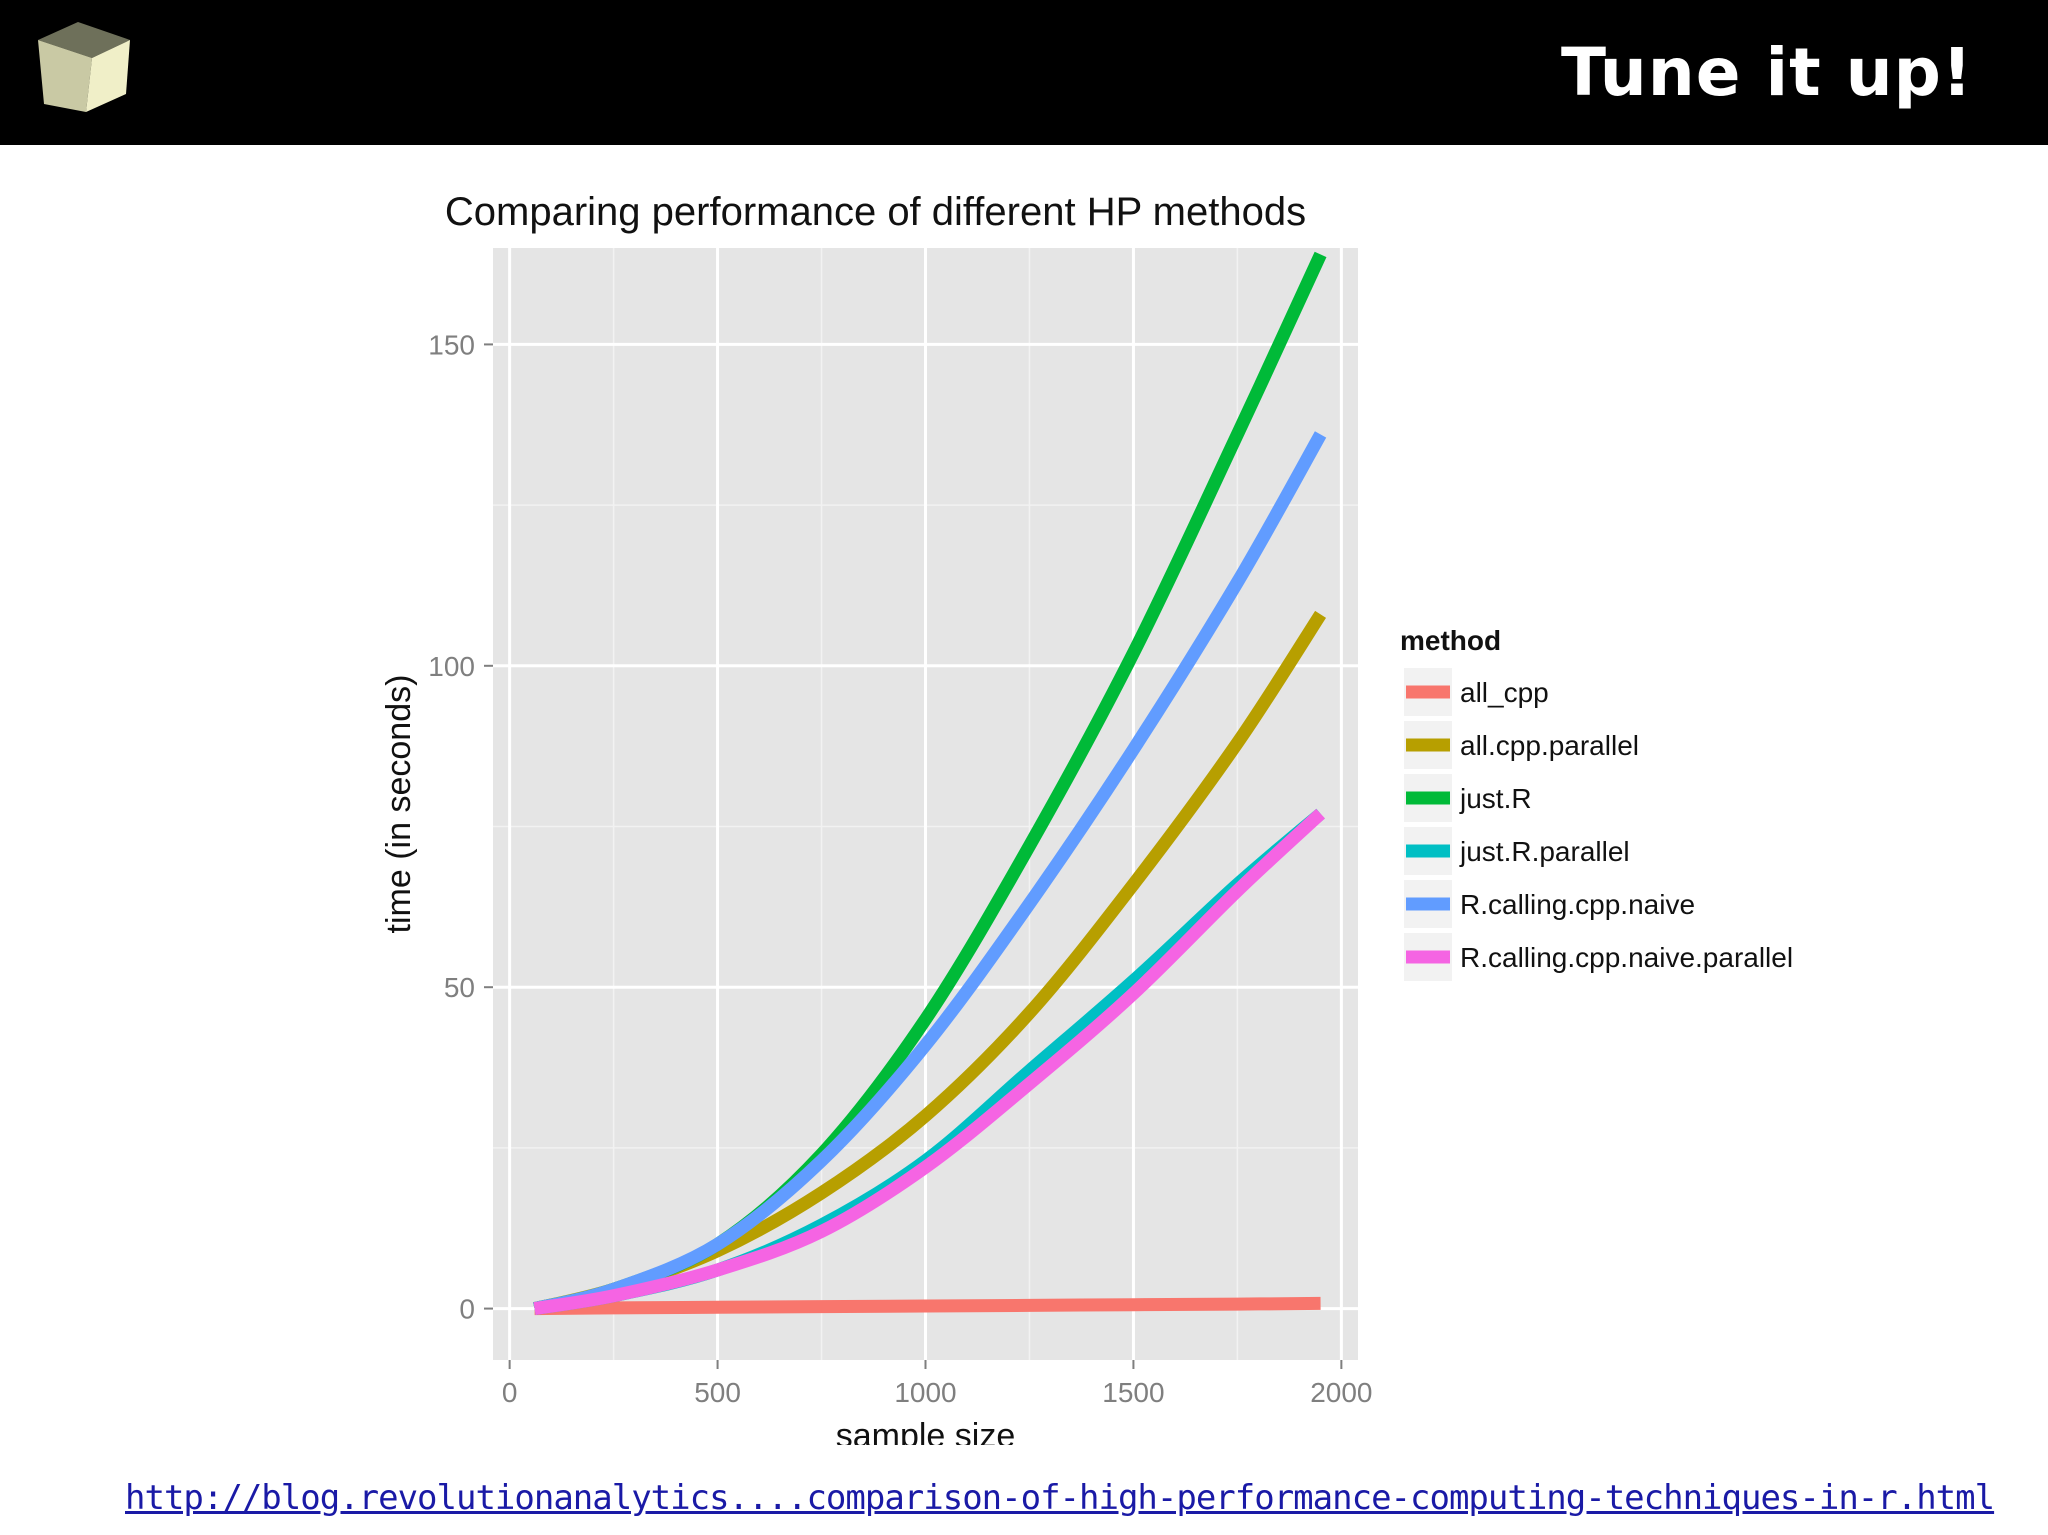  Describe the element at coordinates (1504, 692) in the screenshot. I see `legend-label: all_cpp` at that location.